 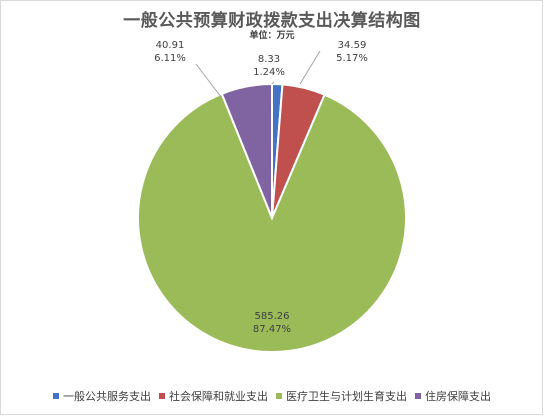 What do you see at coordinates (346, 396) in the screenshot?
I see `legend-label-3: 医疗卫生与计划生育支出` at bounding box center [346, 396].